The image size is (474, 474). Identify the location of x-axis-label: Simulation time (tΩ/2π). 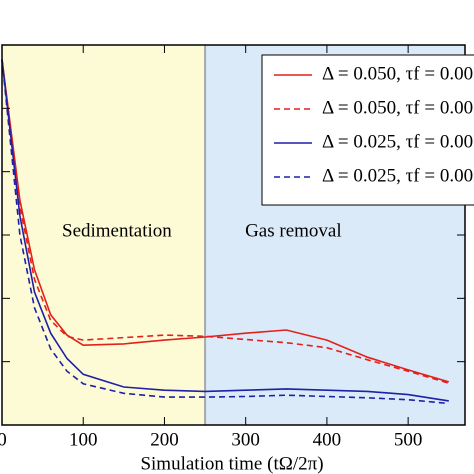
(231, 463).